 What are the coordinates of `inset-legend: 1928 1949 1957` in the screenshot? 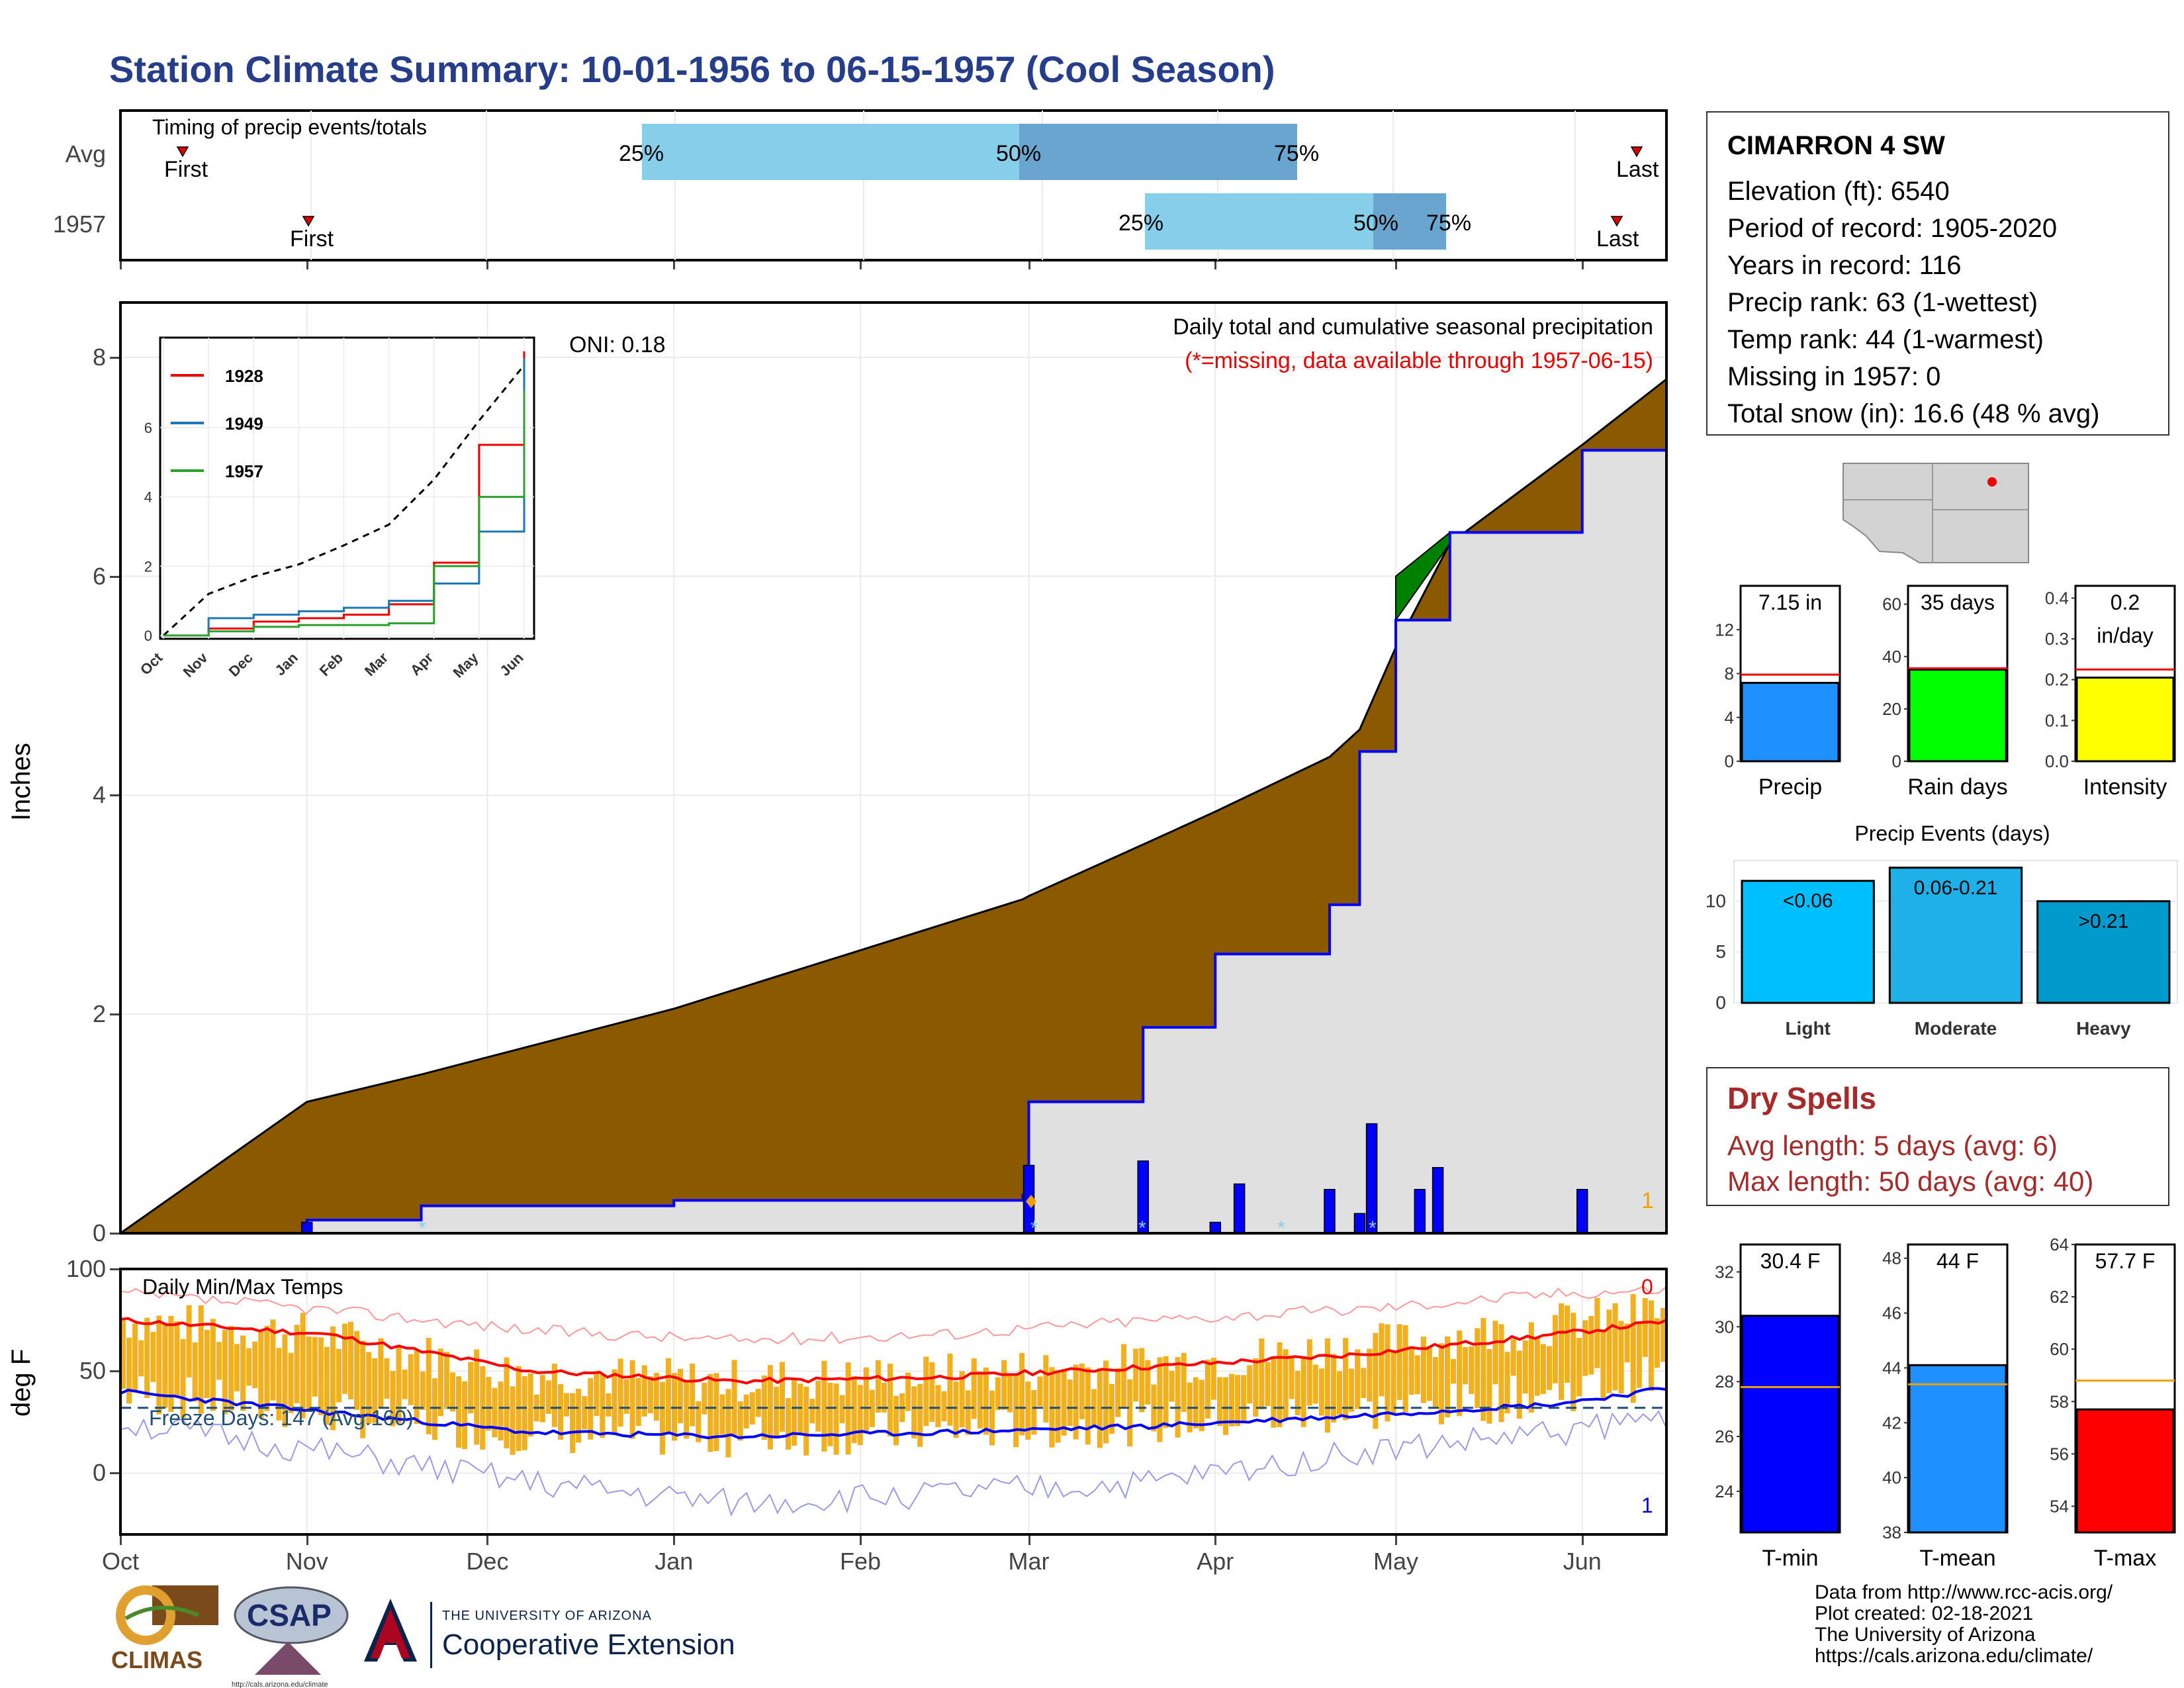 It's located at (217, 423).